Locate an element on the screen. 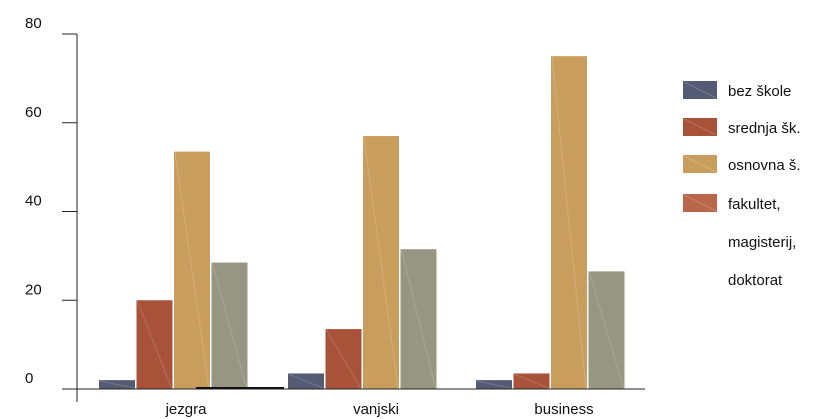 The image size is (829, 419). y-tick-label: 40 is located at coordinates (33, 201).